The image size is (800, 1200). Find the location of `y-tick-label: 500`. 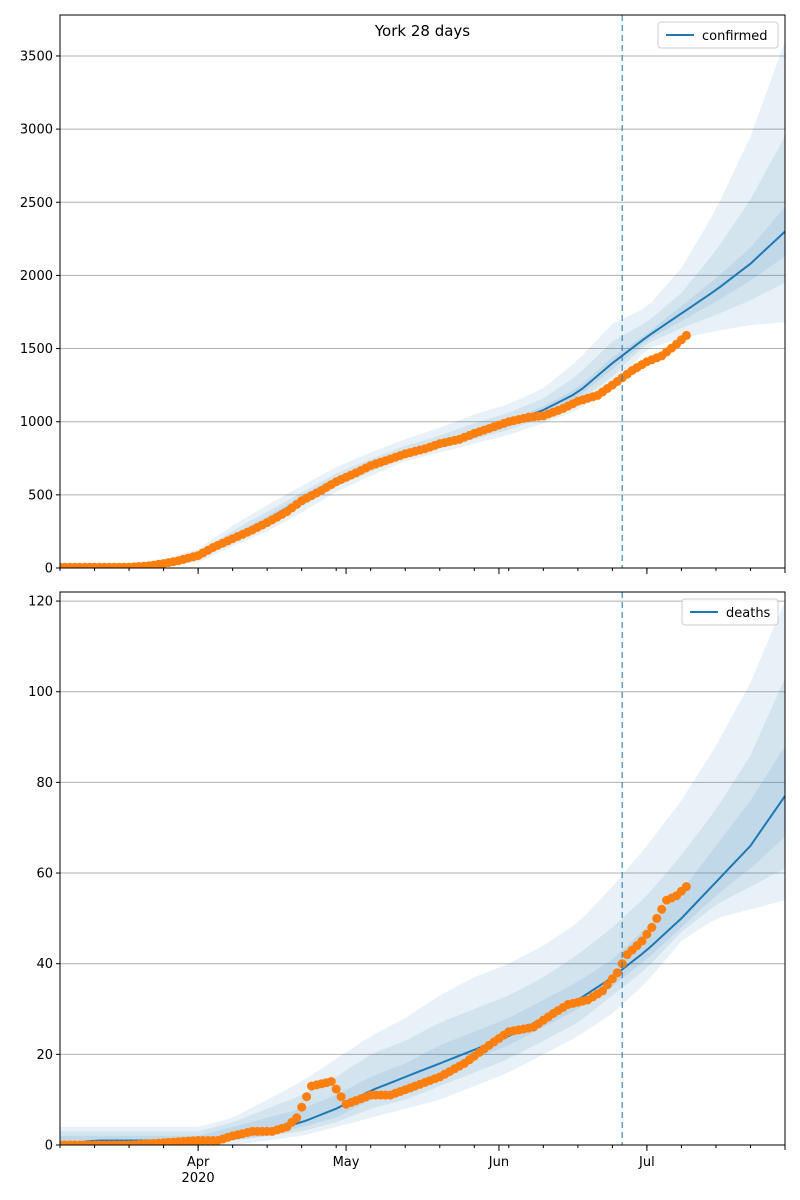

y-tick-label: 500 is located at coordinates (40, 495).